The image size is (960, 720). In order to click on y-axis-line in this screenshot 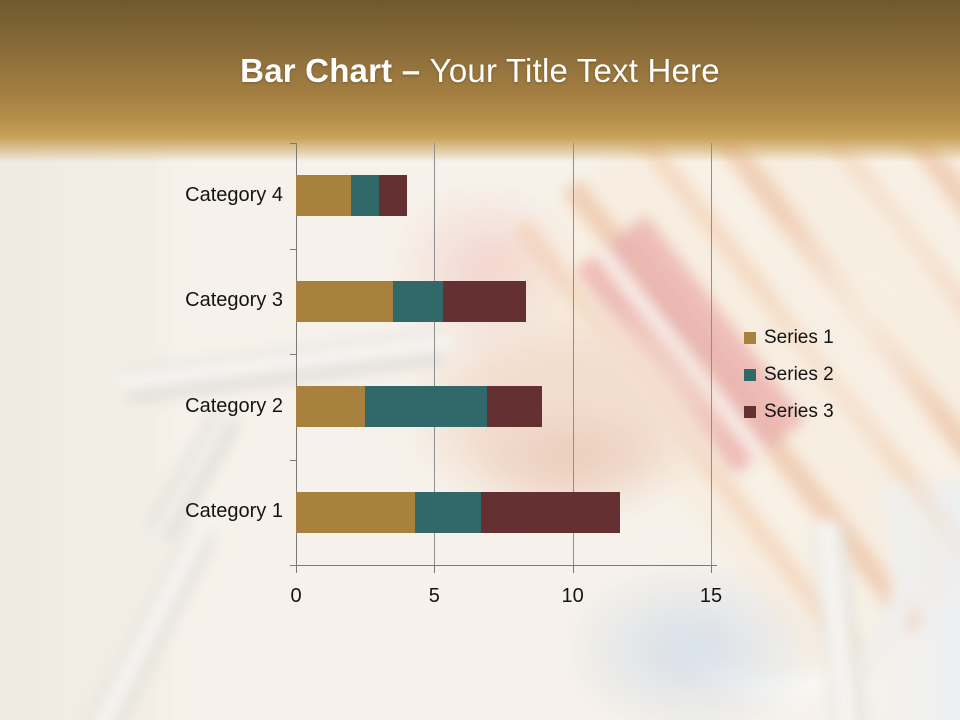, I will do `click(296, 354)`.